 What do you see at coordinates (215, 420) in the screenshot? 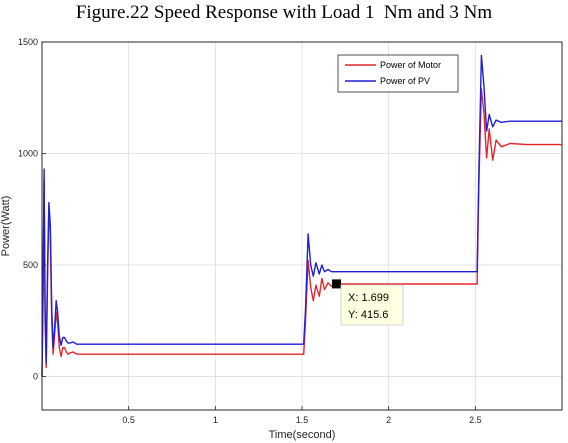
I see `x-tick-label: 1` at bounding box center [215, 420].